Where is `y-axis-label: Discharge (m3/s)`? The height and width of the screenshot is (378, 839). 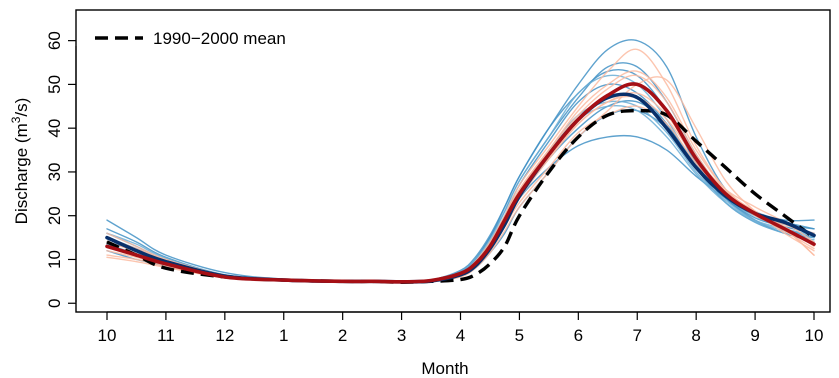 y-axis-label: Discharge (m3/s) is located at coordinates (20, 161).